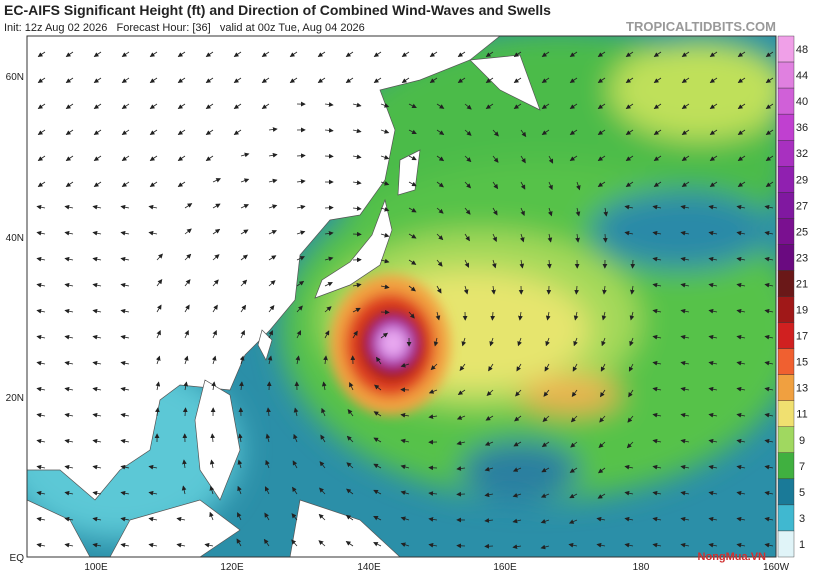  Describe the element at coordinates (802, 389) in the screenshot. I see `colorbar-label: 13` at that location.